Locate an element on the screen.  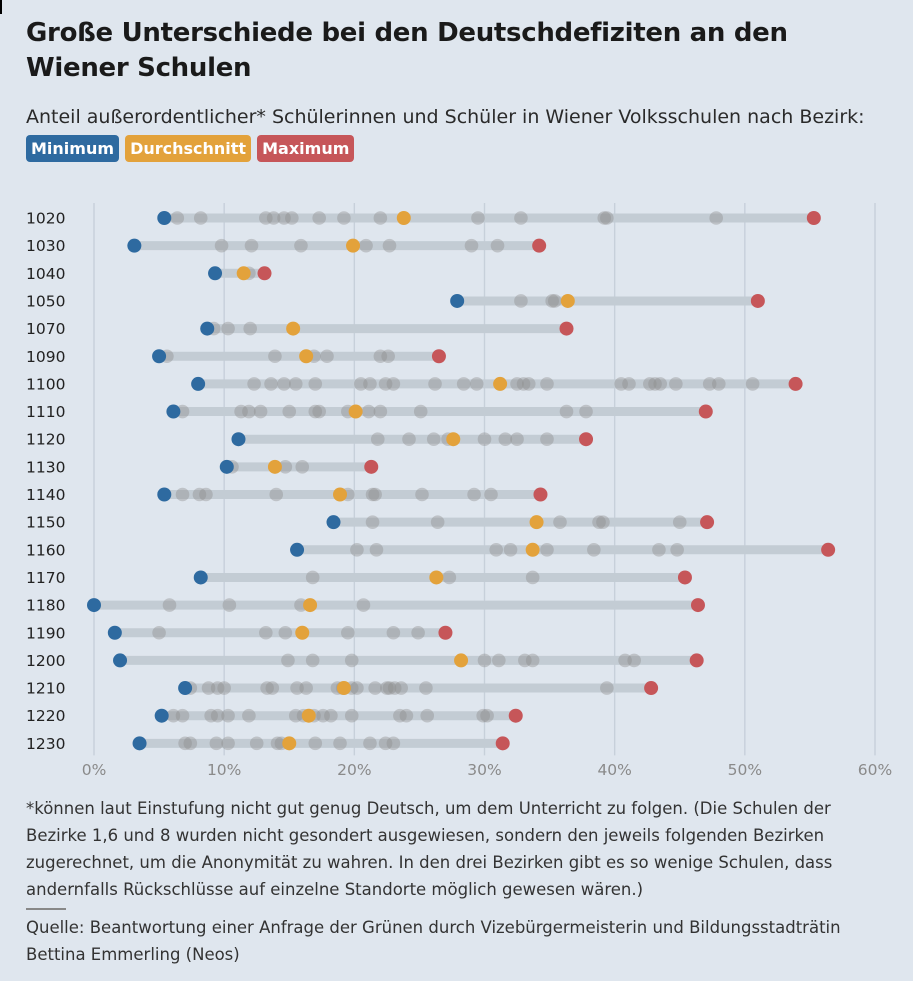
corner-mark is located at coordinates (1, 7).